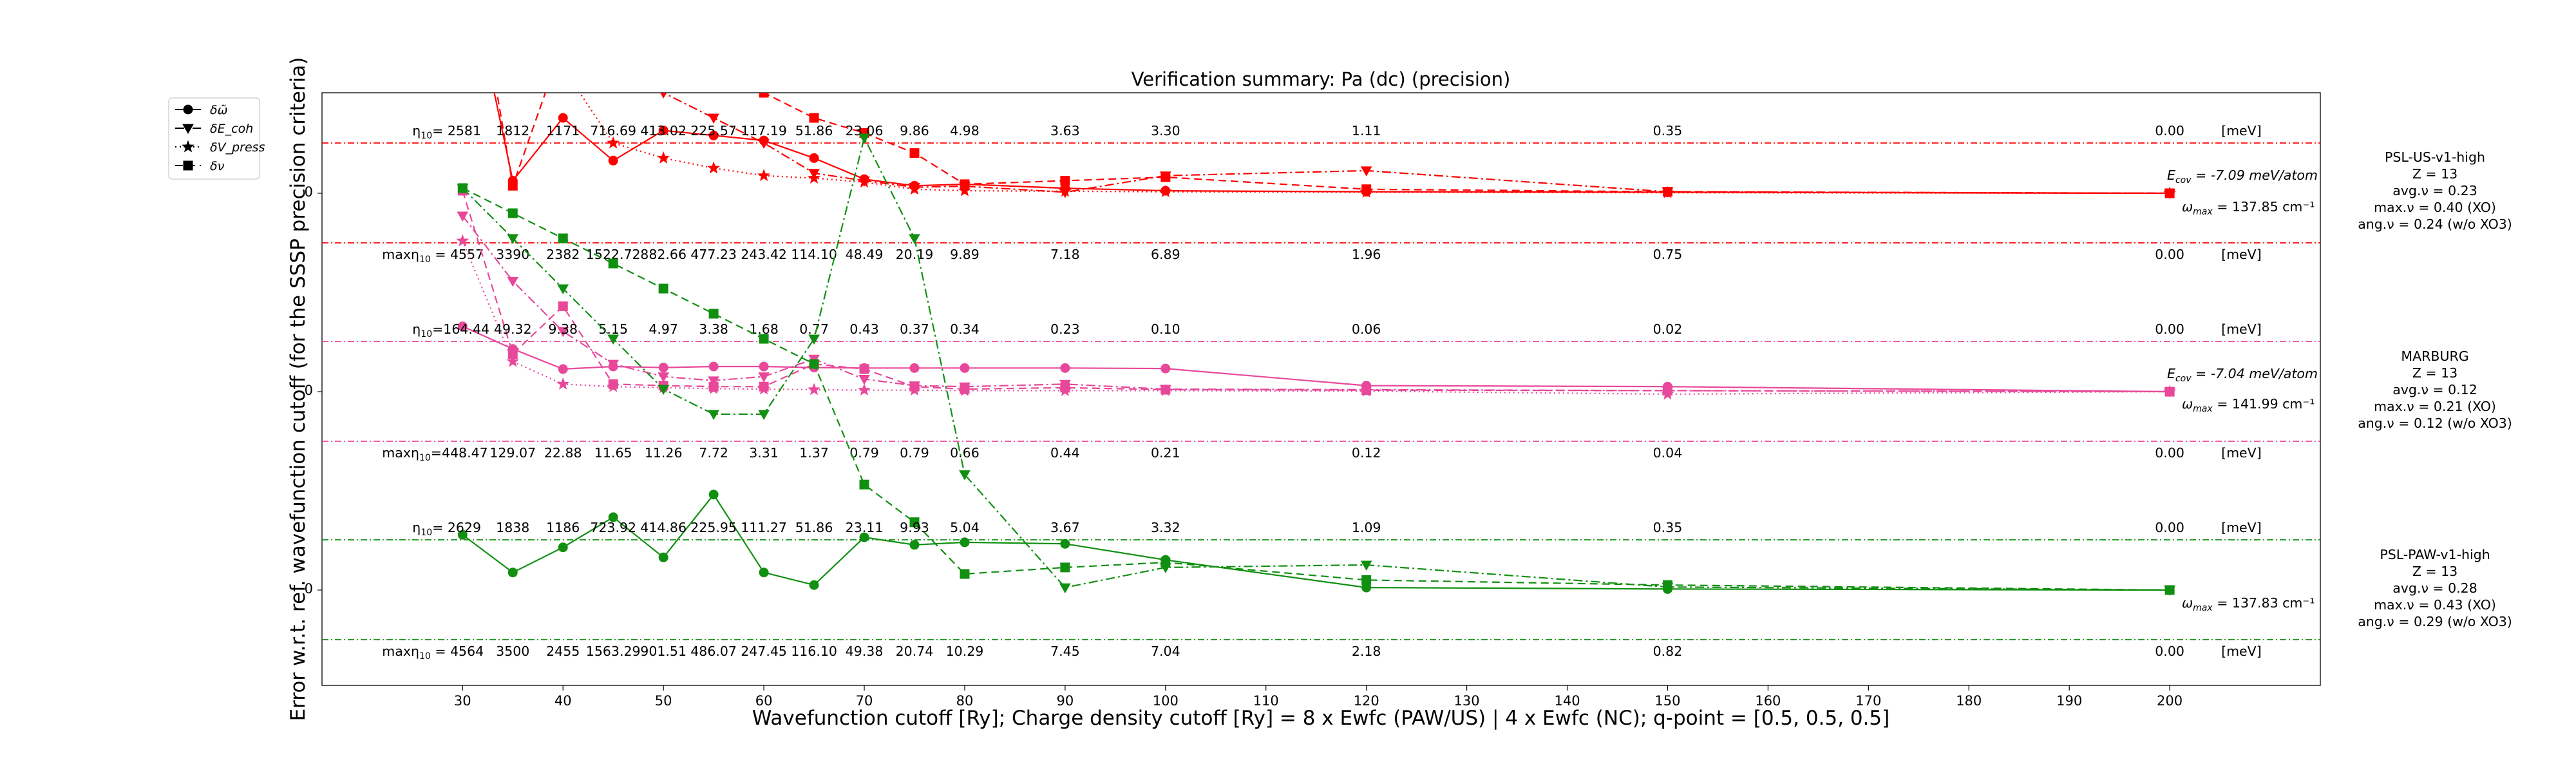 The image size is (2576, 773). Describe the element at coordinates (1165, 329) in the screenshot. I see `eta-value: 0.10` at that location.